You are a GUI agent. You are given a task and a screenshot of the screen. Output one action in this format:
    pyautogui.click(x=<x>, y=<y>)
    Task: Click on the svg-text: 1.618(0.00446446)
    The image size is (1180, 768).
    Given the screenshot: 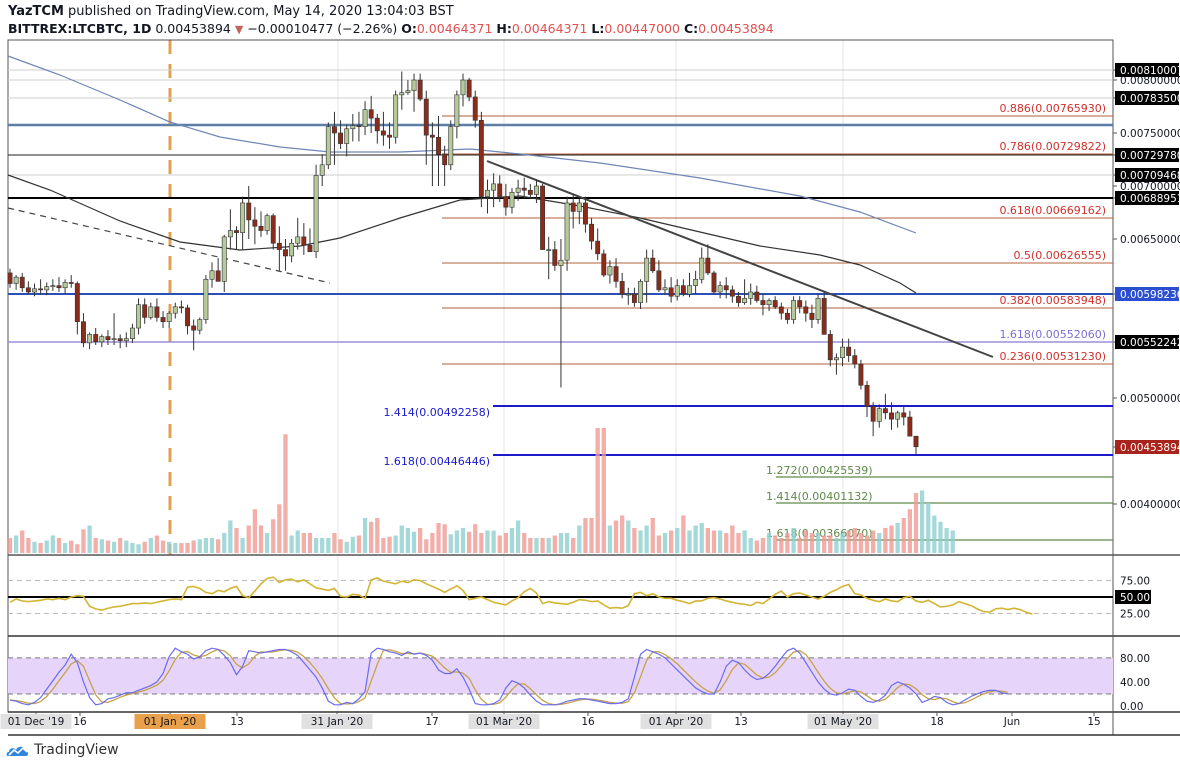 What is the action you would take?
    pyautogui.click(x=436, y=461)
    